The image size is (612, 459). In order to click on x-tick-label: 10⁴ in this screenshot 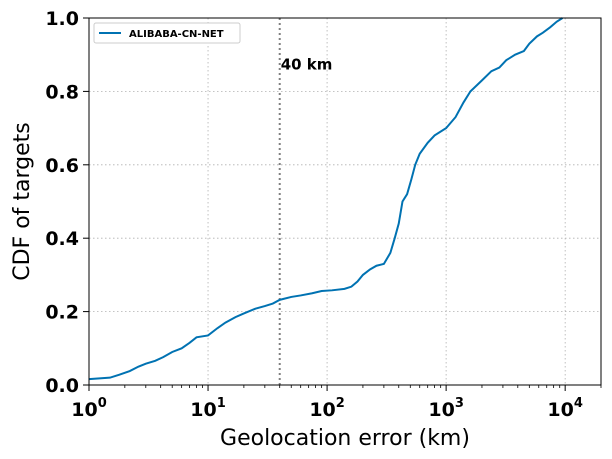, I will do `click(565, 408)`.